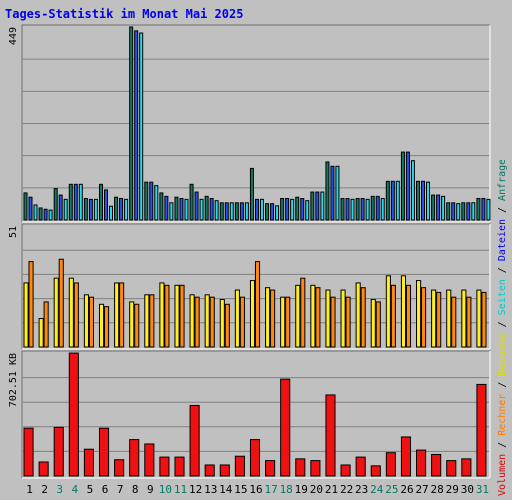  I want to click on x-tick-label-day-5: 5, so click(90, 489).